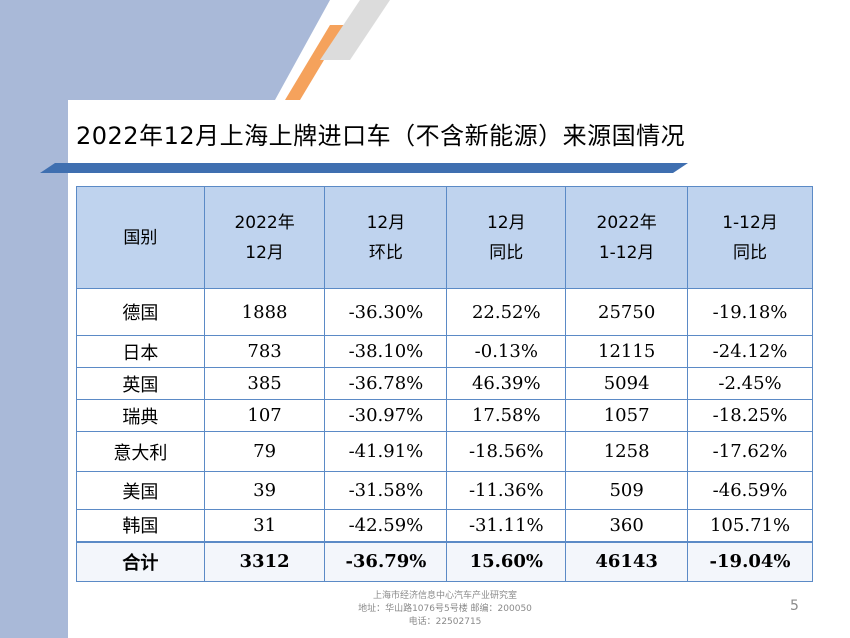  I want to click on cell-ytd-yoy: -2.45%, so click(750, 383).